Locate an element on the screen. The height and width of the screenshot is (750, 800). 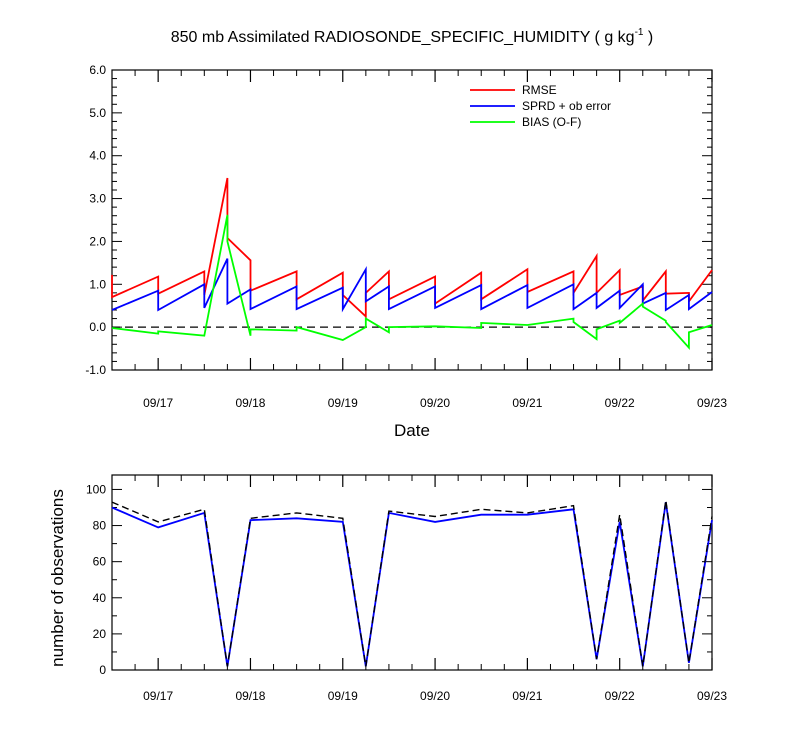
top-y-tick-label: 6.0 is located at coordinates (97, 70).